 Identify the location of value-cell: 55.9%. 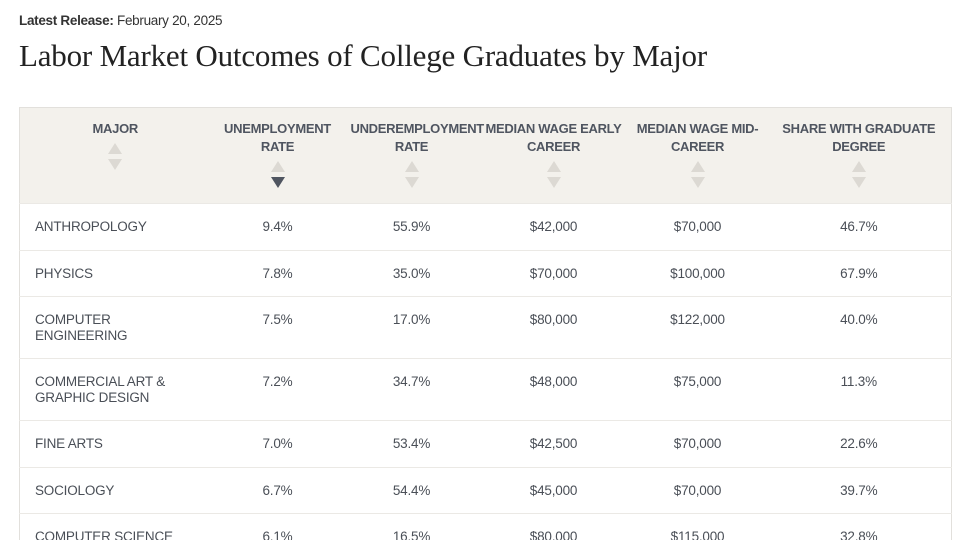
(411, 226).